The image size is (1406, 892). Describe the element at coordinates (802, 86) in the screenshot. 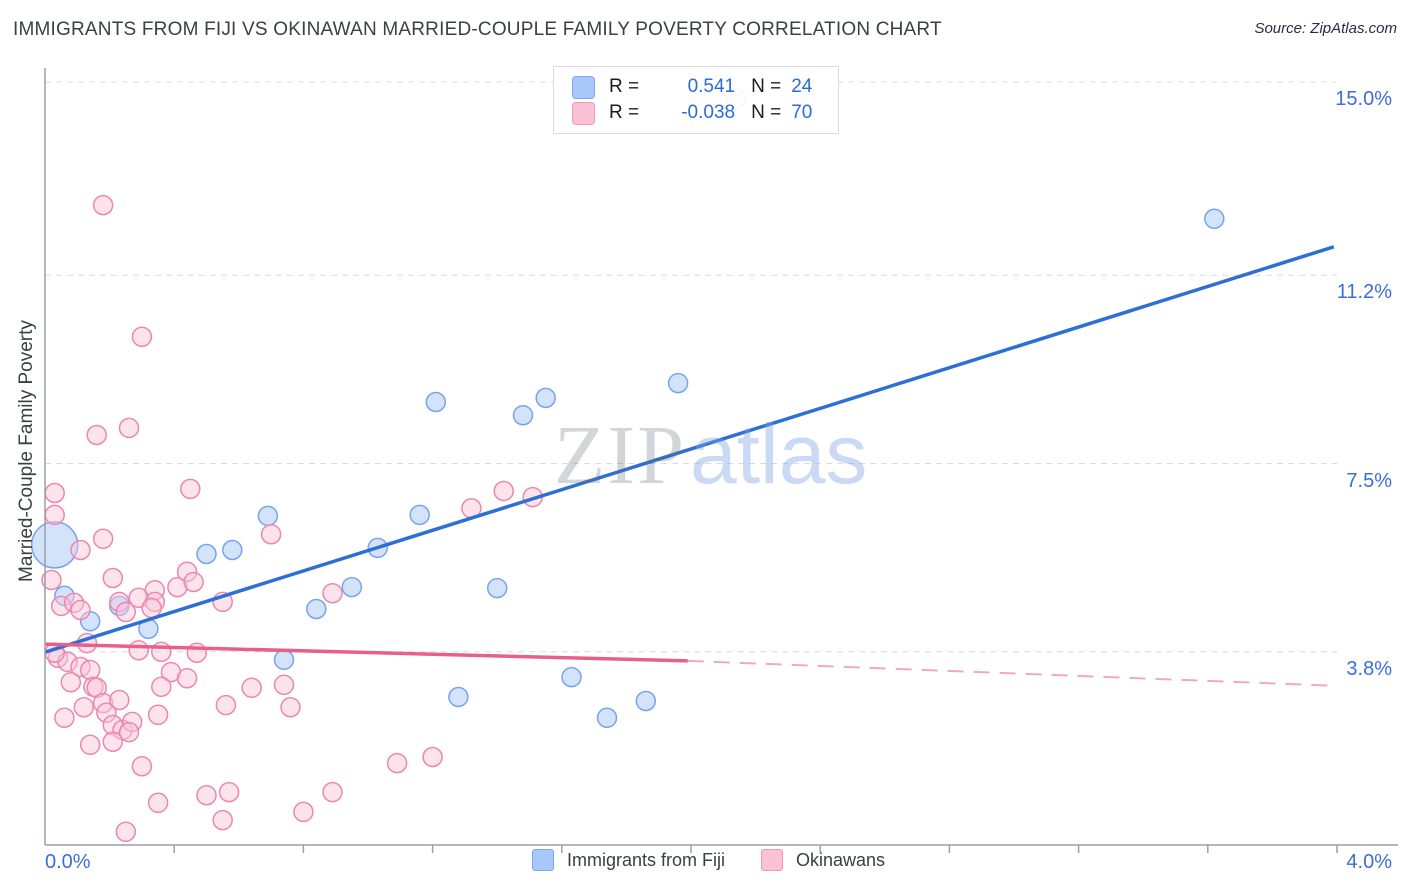

I see `n-value-fiji: 24` at that location.